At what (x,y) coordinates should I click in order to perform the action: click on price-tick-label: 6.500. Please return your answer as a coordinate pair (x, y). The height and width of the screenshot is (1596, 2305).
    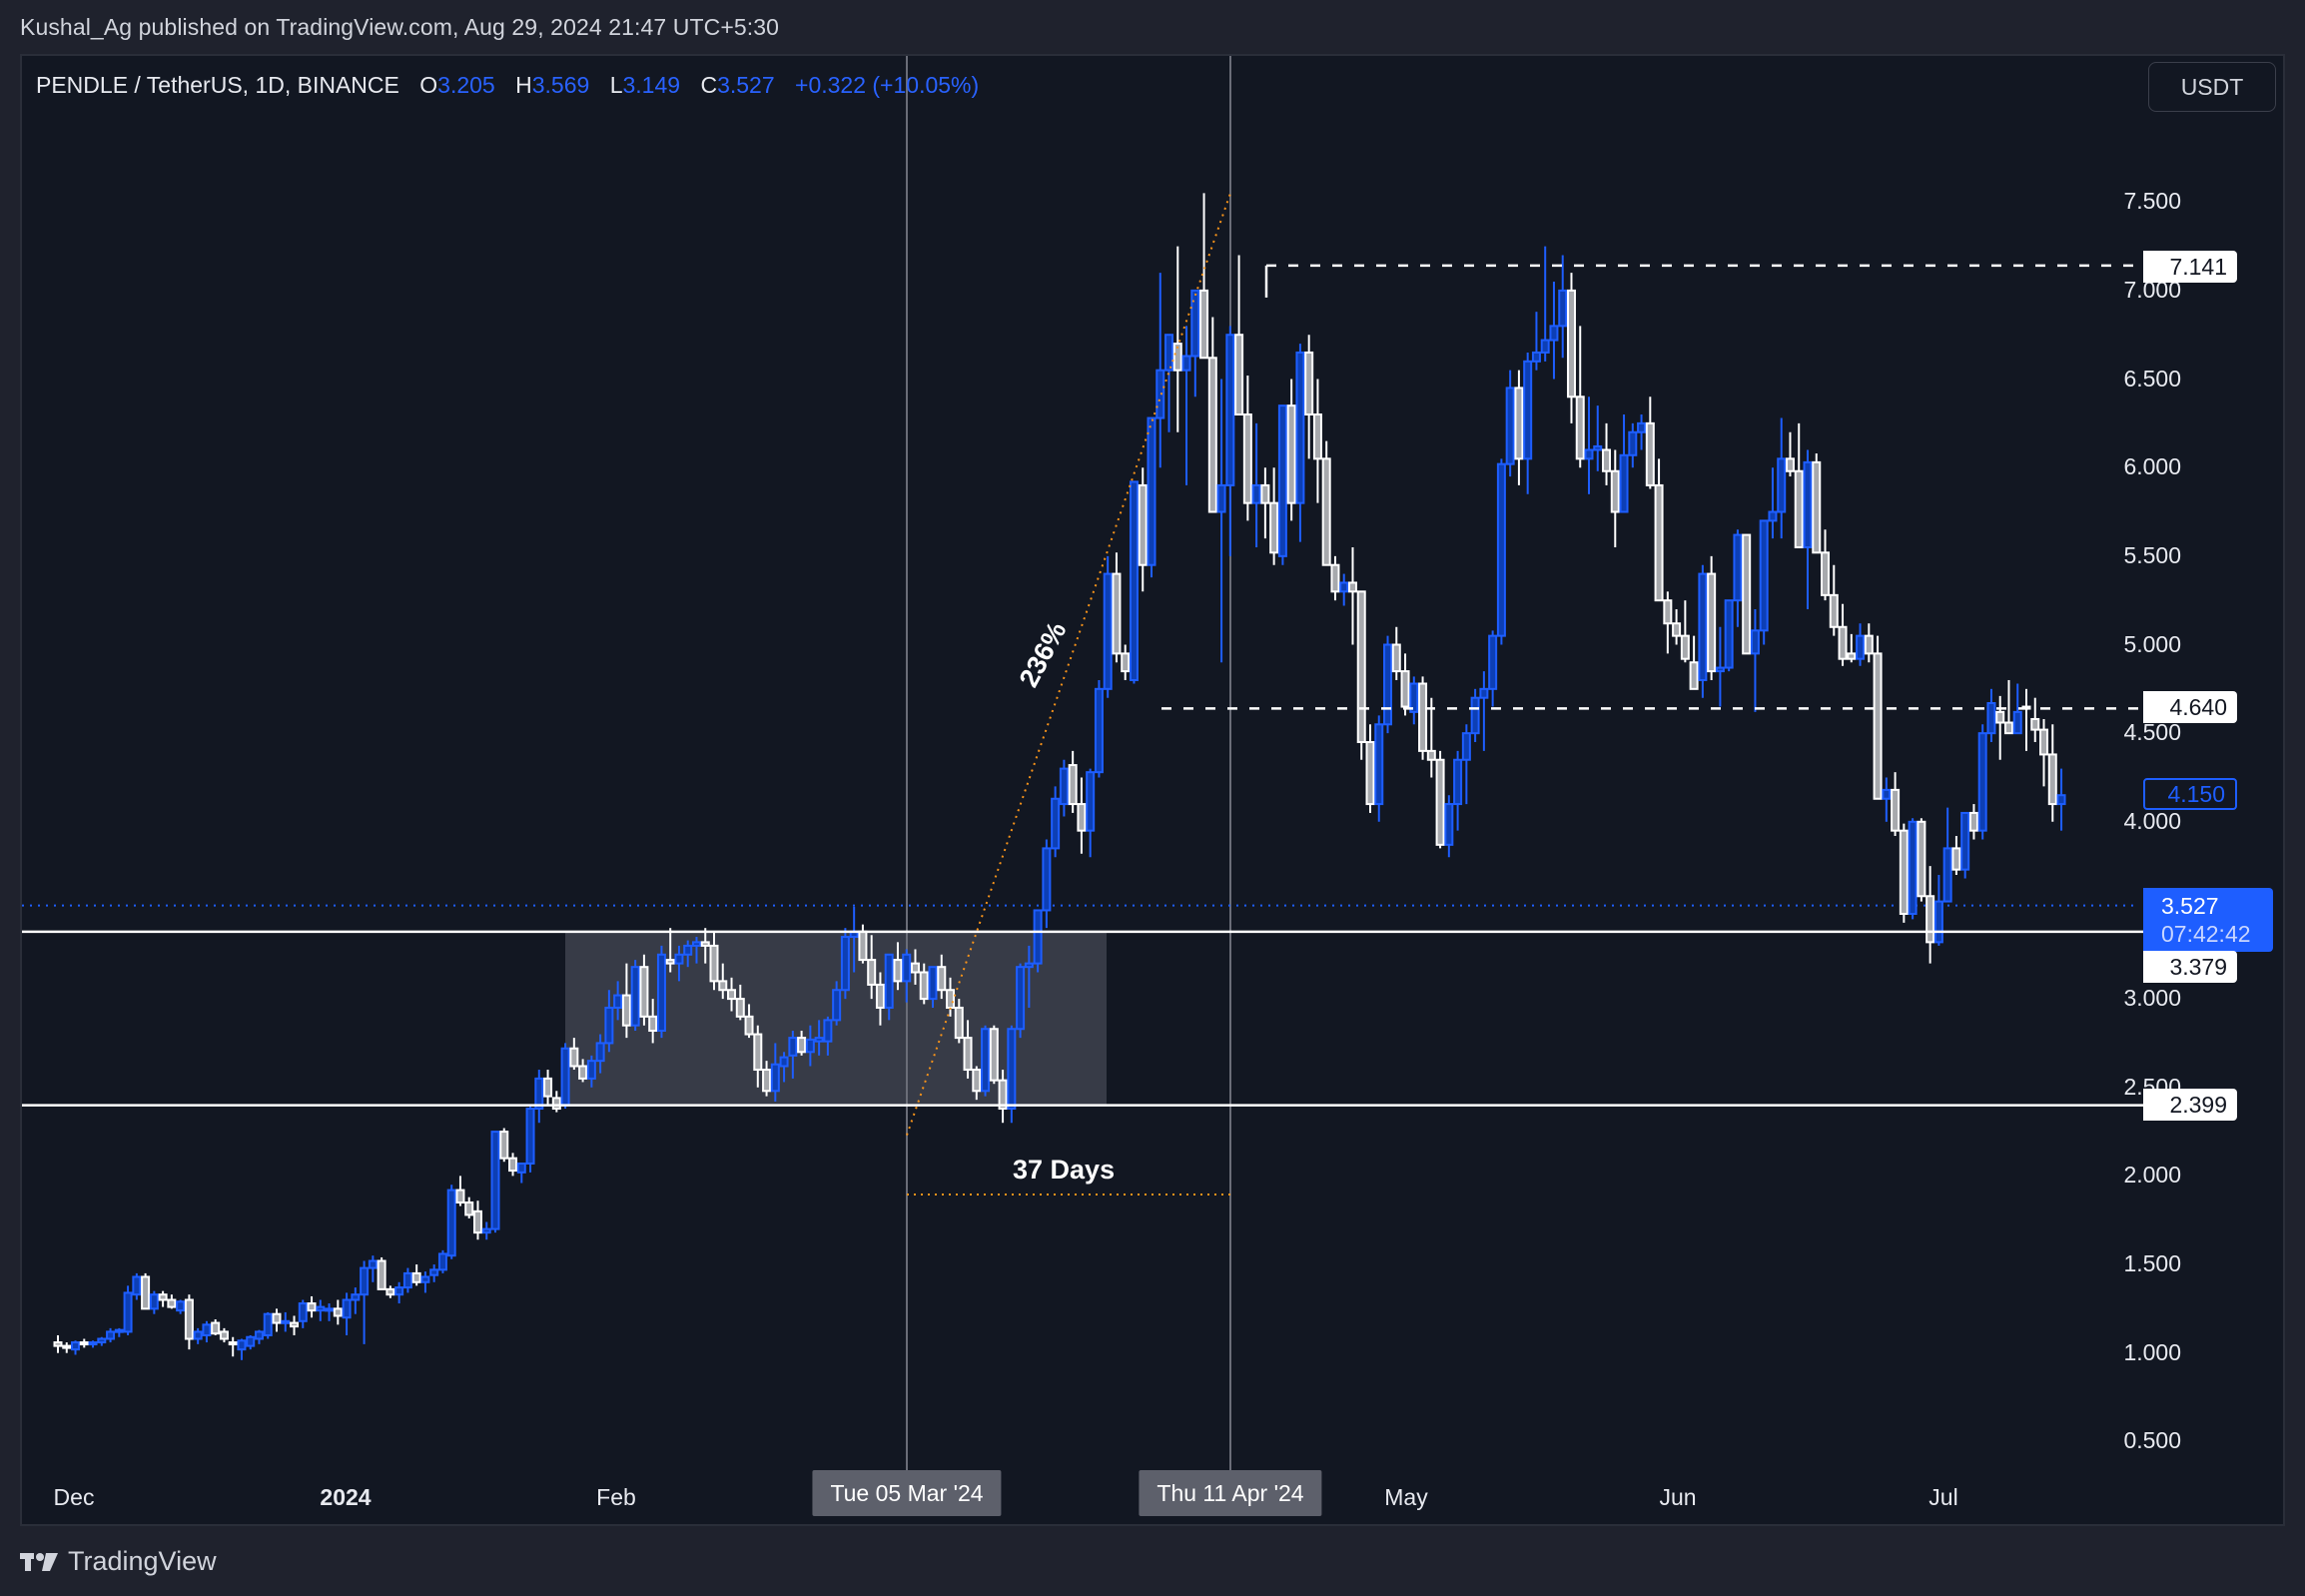
    Looking at the image, I should click on (2152, 378).